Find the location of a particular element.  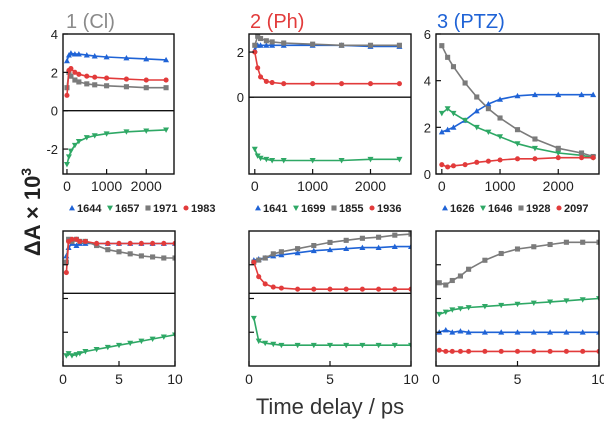

y-axis-label: ΔA × 103 is located at coordinates (31, 212).